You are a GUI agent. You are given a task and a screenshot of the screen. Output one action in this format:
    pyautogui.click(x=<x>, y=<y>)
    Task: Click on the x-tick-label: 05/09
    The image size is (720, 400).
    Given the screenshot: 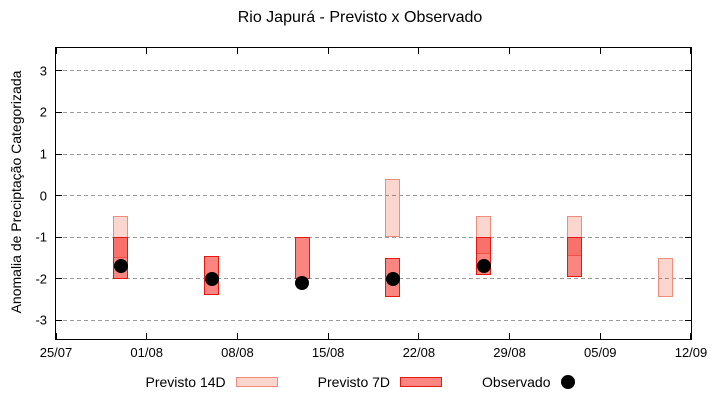 What is the action you would take?
    pyautogui.click(x=600, y=352)
    